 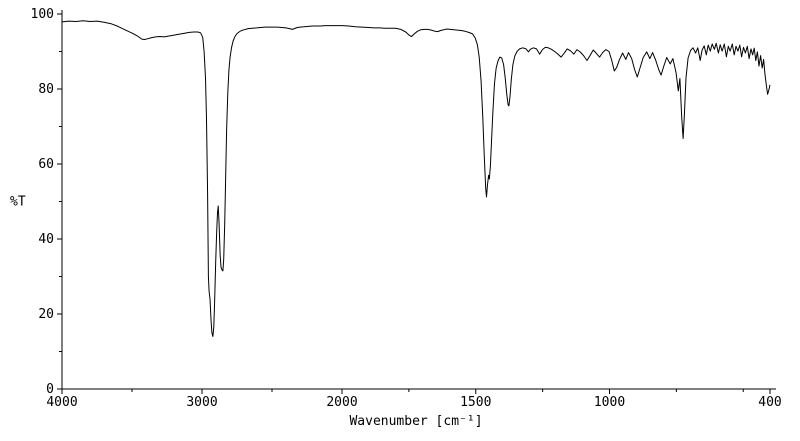 What do you see at coordinates (609, 402) in the screenshot?
I see `x-tick-label: 1000` at bounding box center [609, 402].